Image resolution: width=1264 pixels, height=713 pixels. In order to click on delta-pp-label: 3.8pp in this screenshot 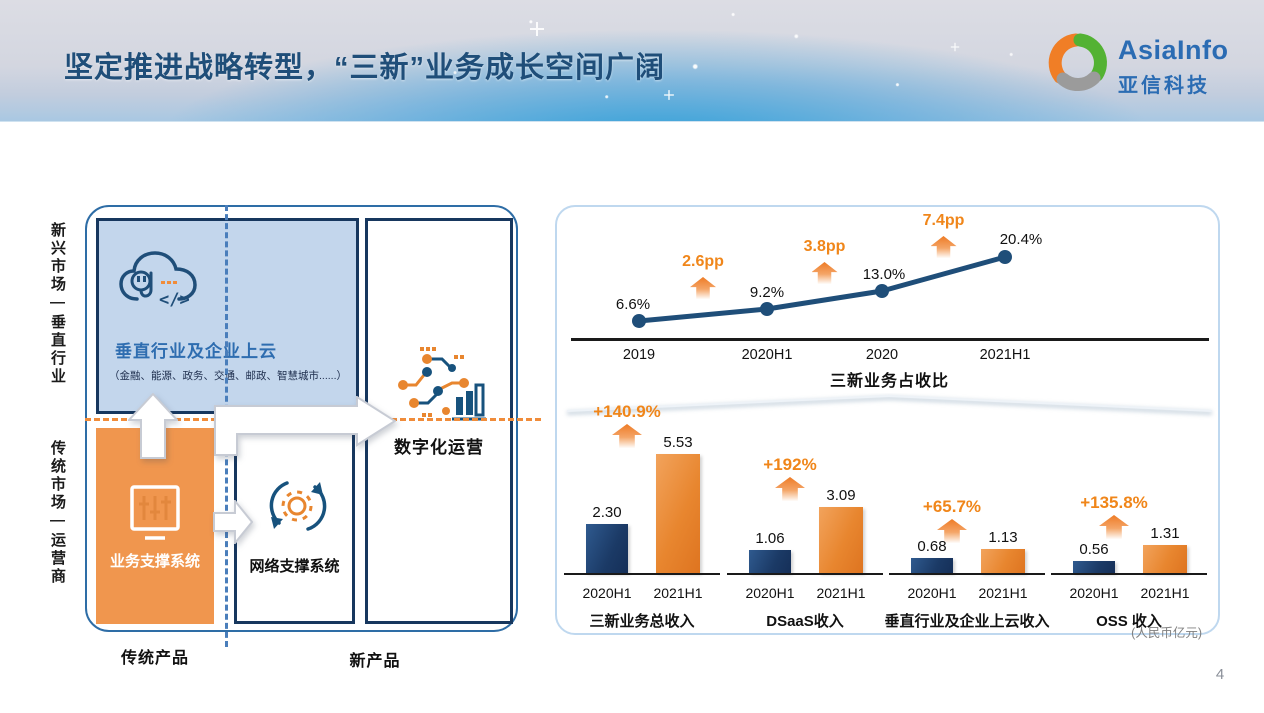, I will do `click(824, 246)`.